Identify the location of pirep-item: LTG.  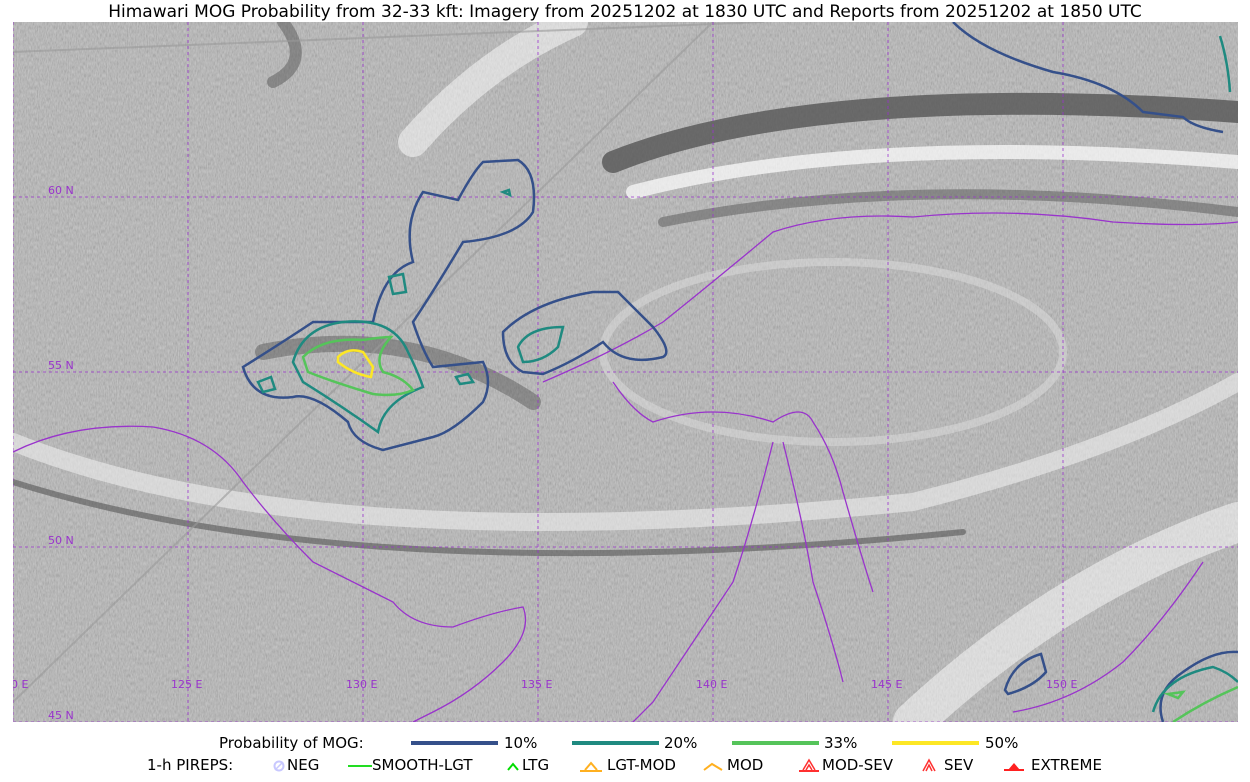
(536, 765).